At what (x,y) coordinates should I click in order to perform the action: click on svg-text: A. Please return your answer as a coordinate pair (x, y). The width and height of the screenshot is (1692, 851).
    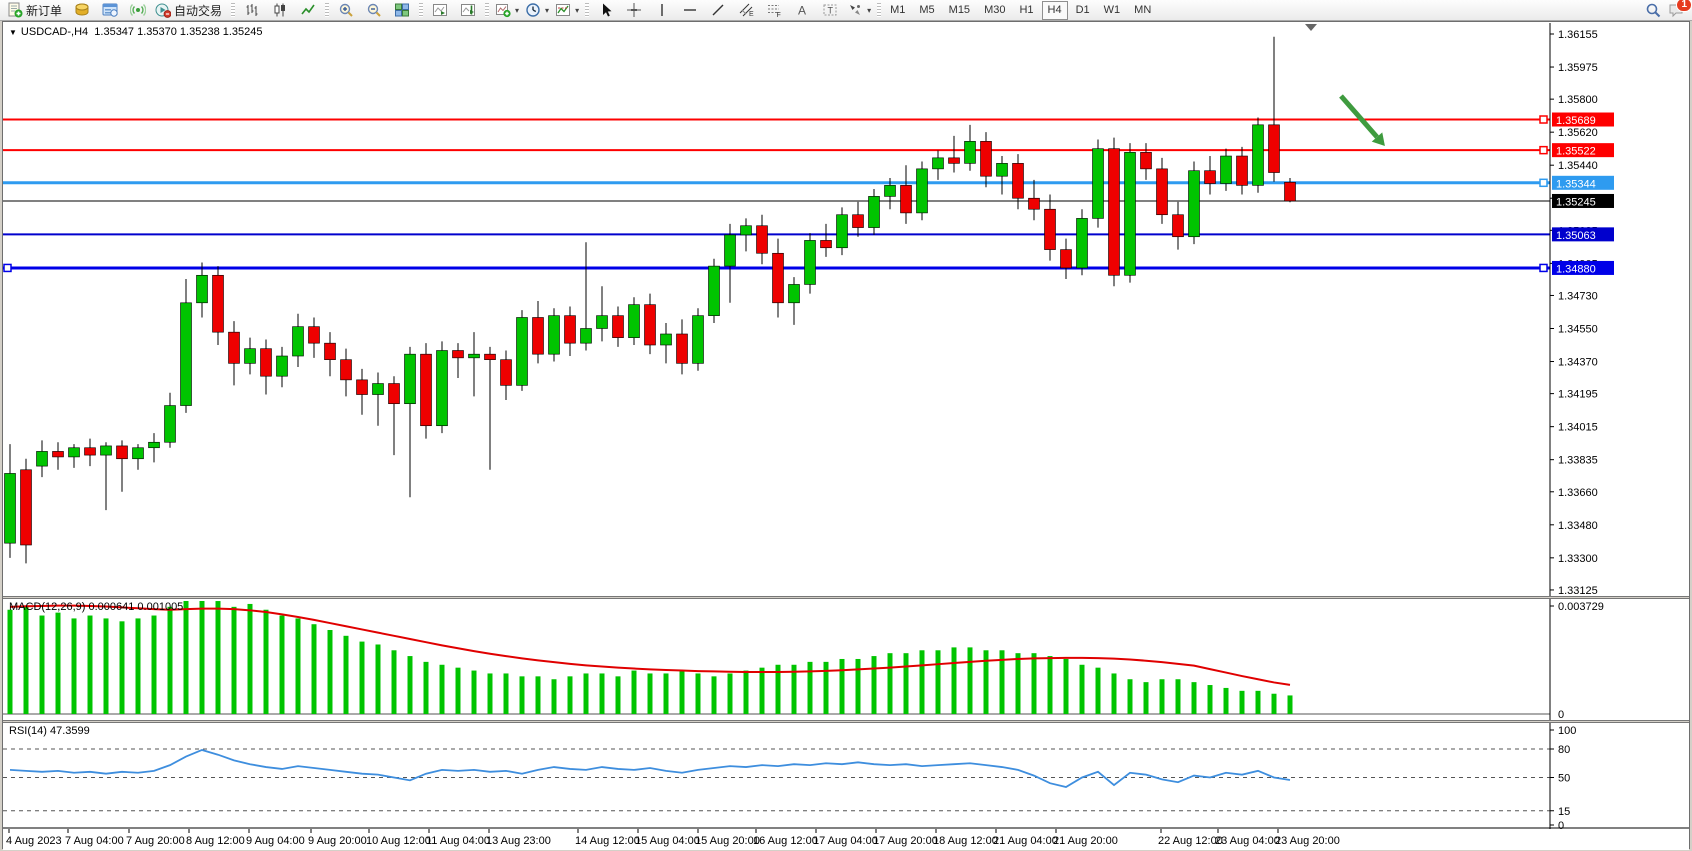
    Looking at the image, I should click on (802, 11).